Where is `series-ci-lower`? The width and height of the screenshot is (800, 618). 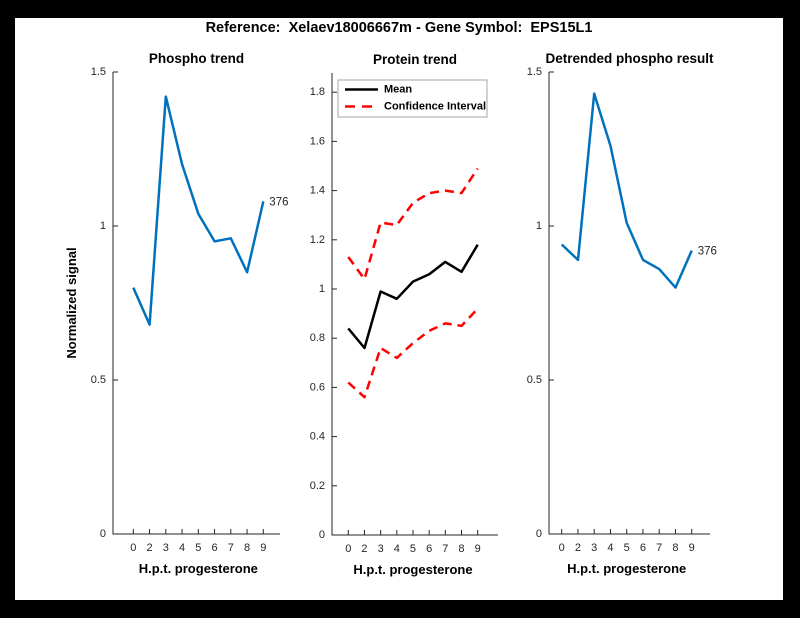
series-ci-lower is located at coordinates (413, 353).